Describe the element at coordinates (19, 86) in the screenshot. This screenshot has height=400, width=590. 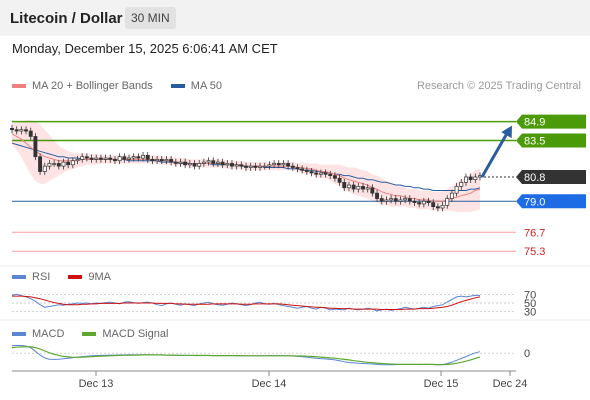
I see `ma20-swatch` at that location.